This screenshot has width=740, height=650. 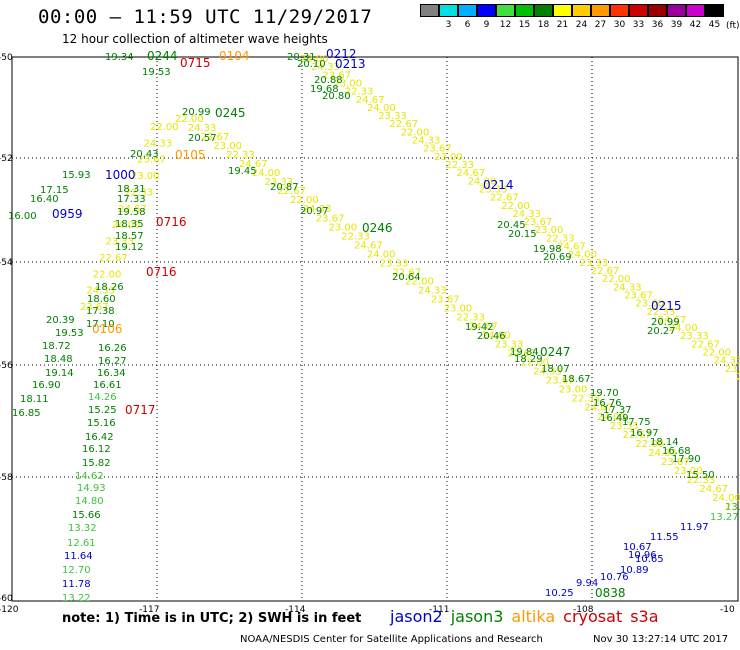 What do you see at coordinates (78, 556) in the screenshot?
I see `wave-height-label: 11.64` at bounding box center [78, 556].